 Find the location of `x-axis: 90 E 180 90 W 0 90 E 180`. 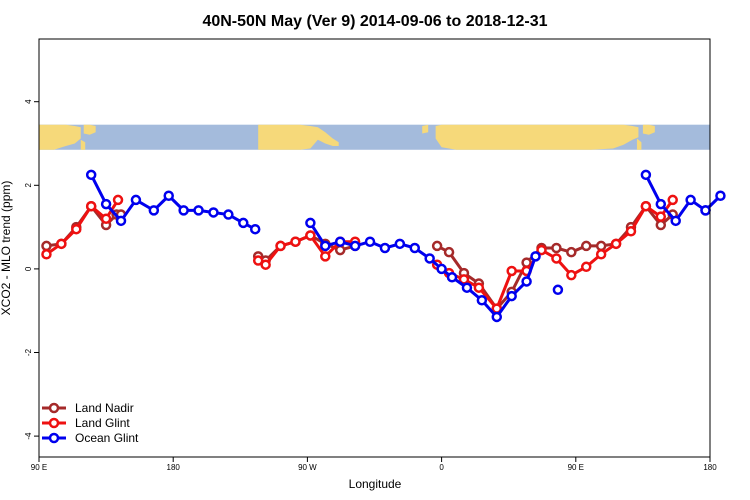

x-axis: 90 E 180 90 W 0 90 E 180 is located at coordinates (374, 464).